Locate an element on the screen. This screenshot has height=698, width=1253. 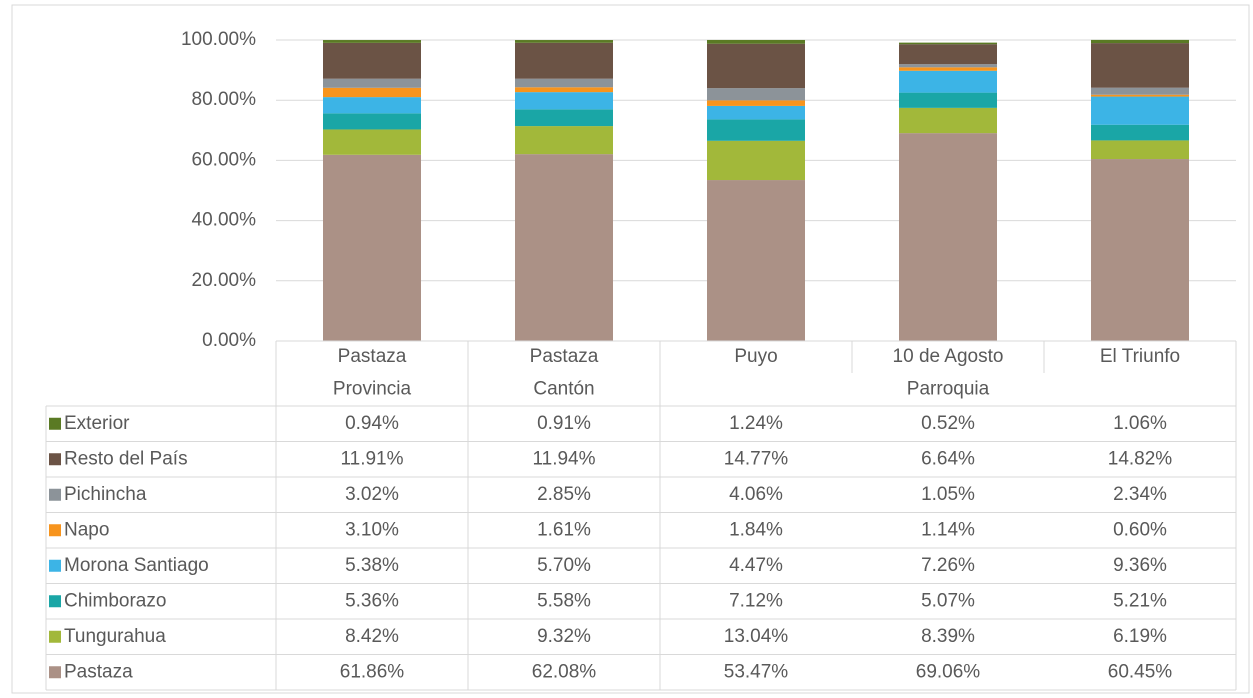
table-value: 0.60% is located at coordinates (1140, 529).